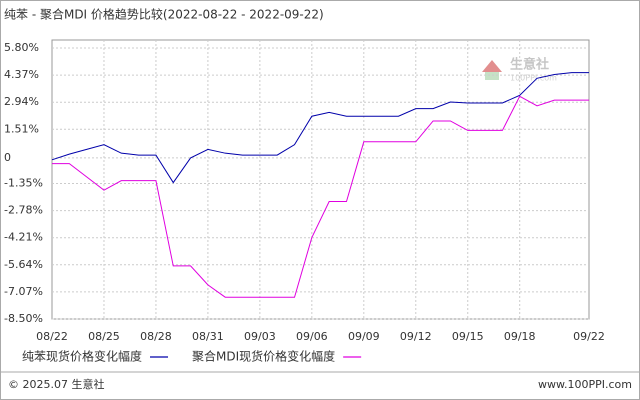 This screenshot has height=400, width=640. What do you see at coordinates (468, 336) in the screenshot?
I see `x-tick-label: 09/15` at bounding box center [468, 336].